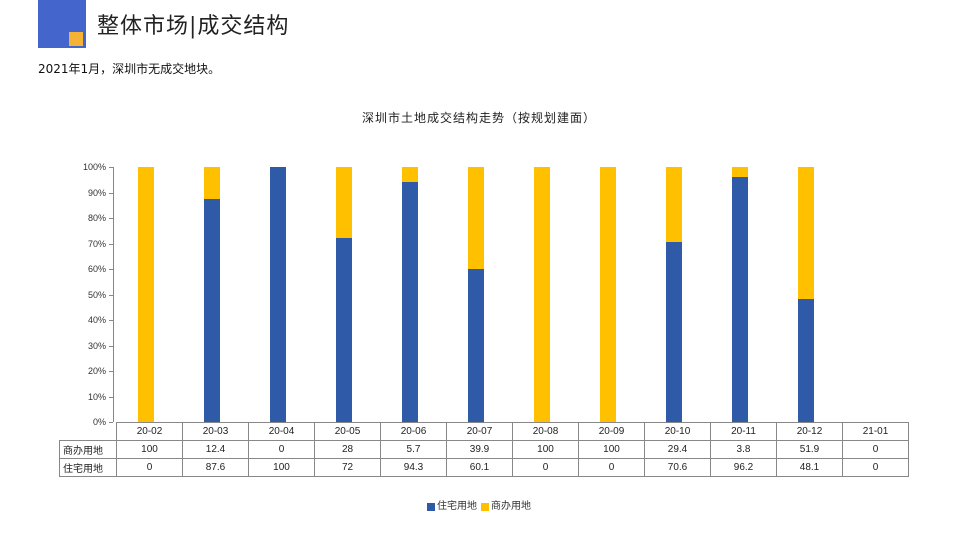  What do you see at coordinates (743, 431) in the screenshot?
I see `x-category-label: 20-11` at bounding box center [743, 431].